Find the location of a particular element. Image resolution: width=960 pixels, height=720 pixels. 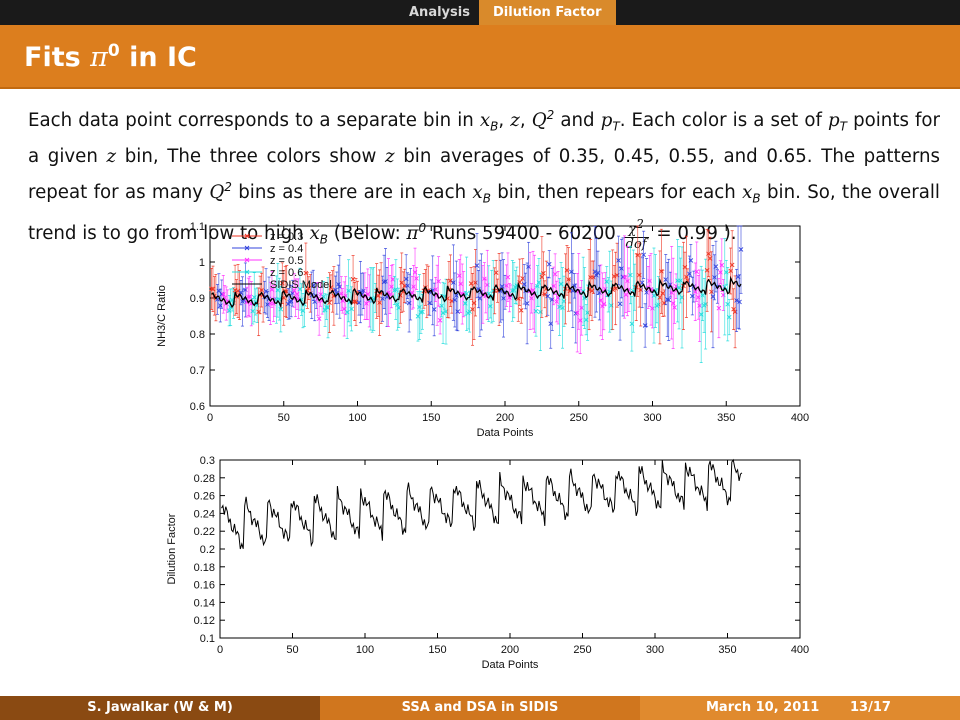

title-pi-symbol: π is located at coordinates (99, 57).